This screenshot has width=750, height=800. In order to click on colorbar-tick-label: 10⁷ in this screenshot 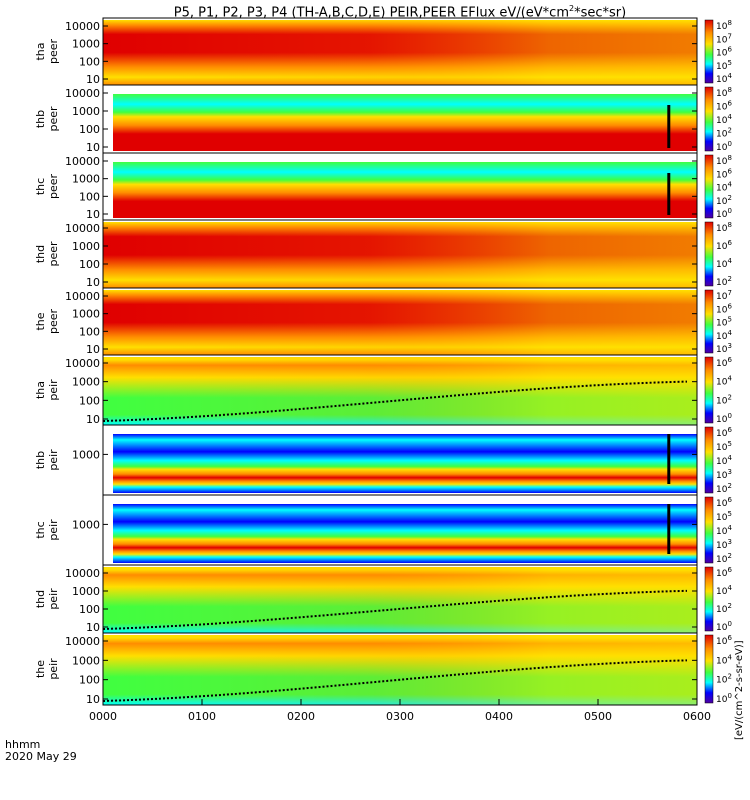, I will do `click(724, 38)`.